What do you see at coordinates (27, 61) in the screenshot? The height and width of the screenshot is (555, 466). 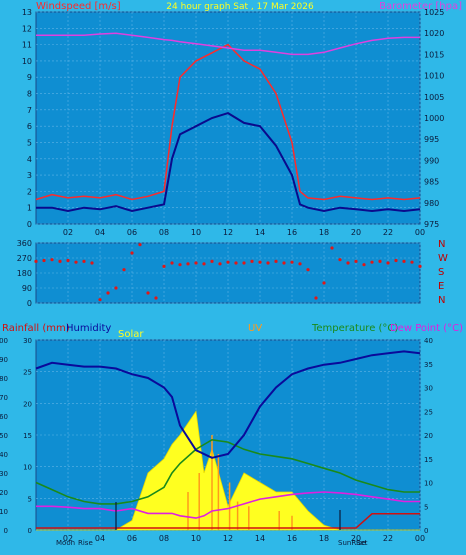 I see `windspeed-tick-label: 10` at bounding box center [27, 61].